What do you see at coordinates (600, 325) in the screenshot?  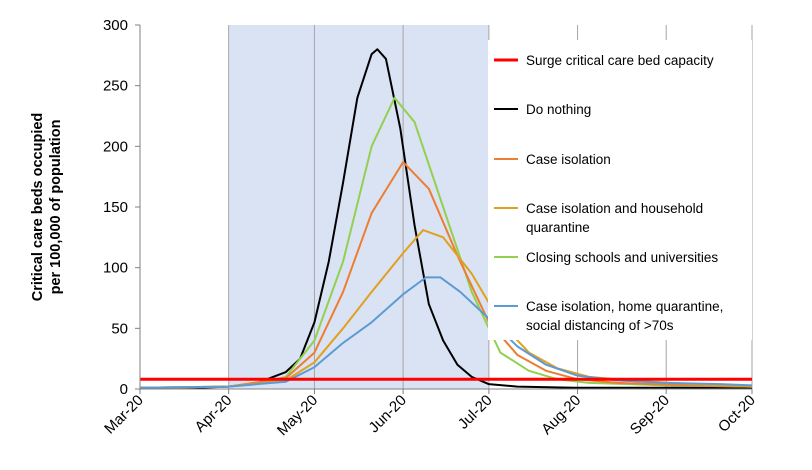 I see `legend-label: social distancing of >70s` at bounding box center [600, 325].